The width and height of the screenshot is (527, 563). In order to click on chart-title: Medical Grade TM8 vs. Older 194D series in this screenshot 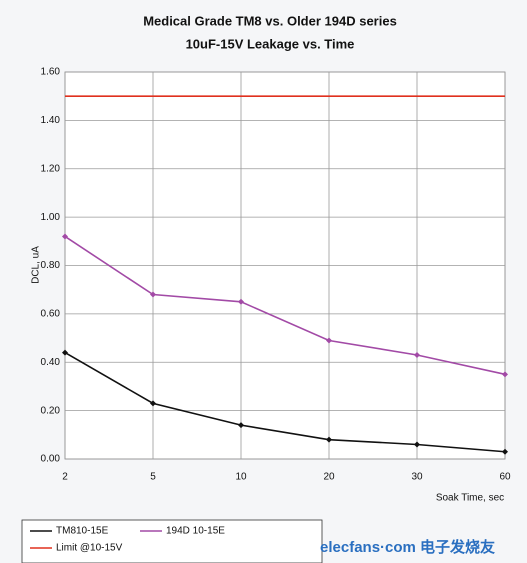, I will do `click(270, 20)`.